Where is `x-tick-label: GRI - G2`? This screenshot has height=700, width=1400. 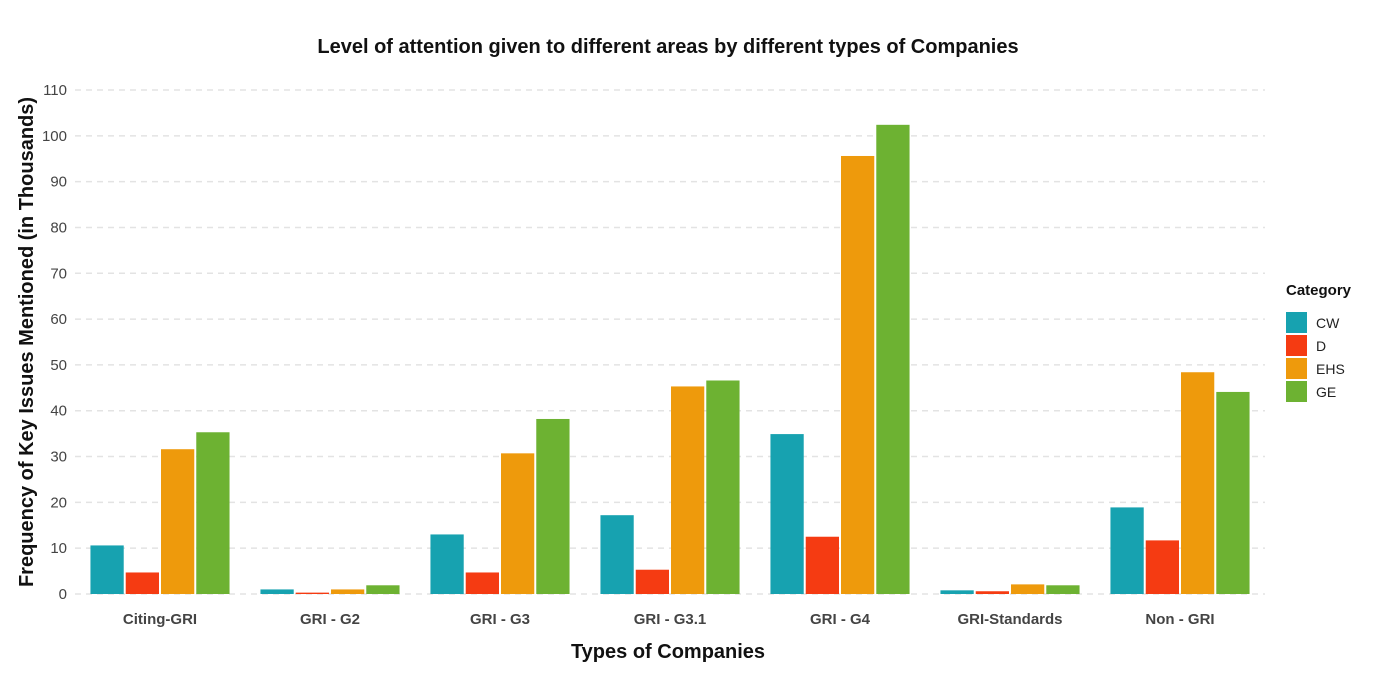 x-tick-label: GRI - G2 is located at coordinates (330, 619).